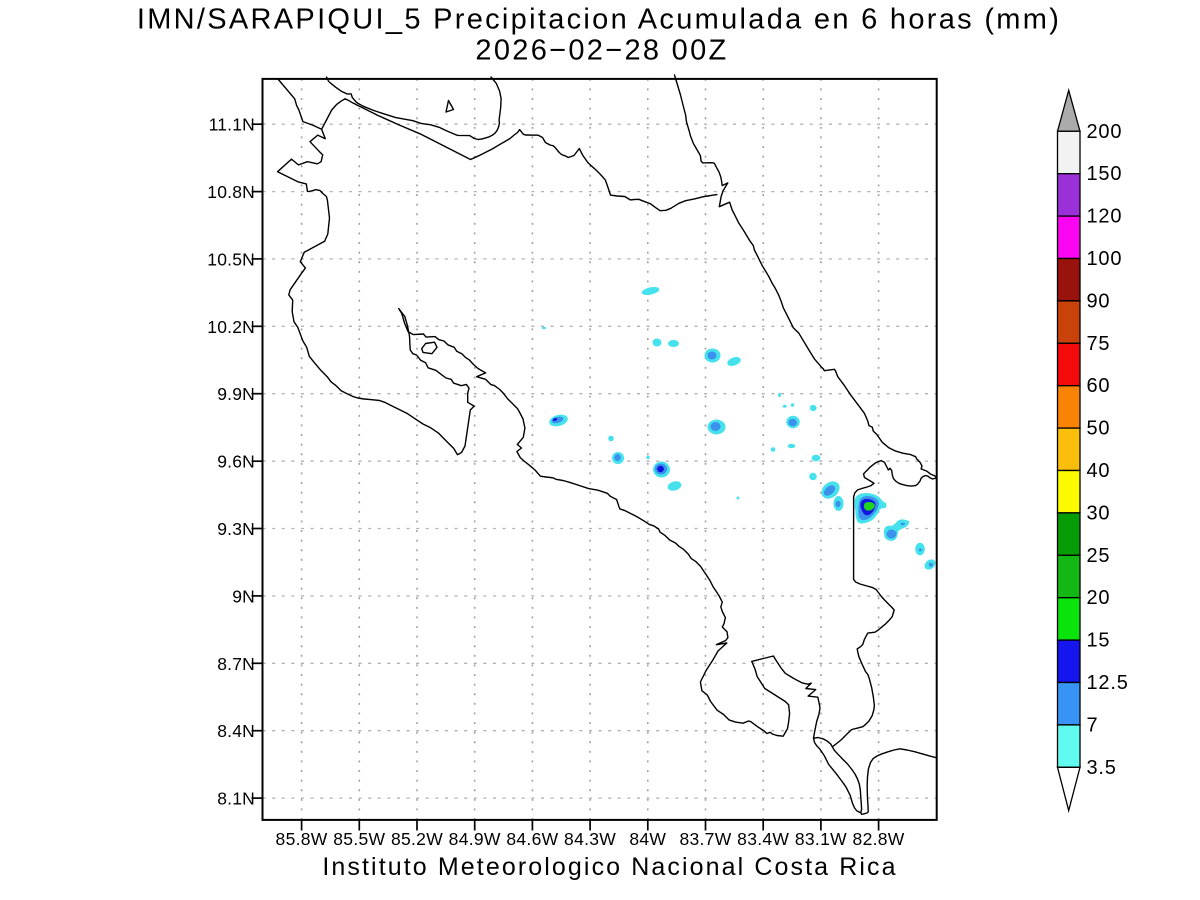 The width and height of the screenshot is (1200, 900). What do you see at coordinates (1099, 471) in the screenshot?
I see `svg-text: 40` at bounding box center [1099, 471].